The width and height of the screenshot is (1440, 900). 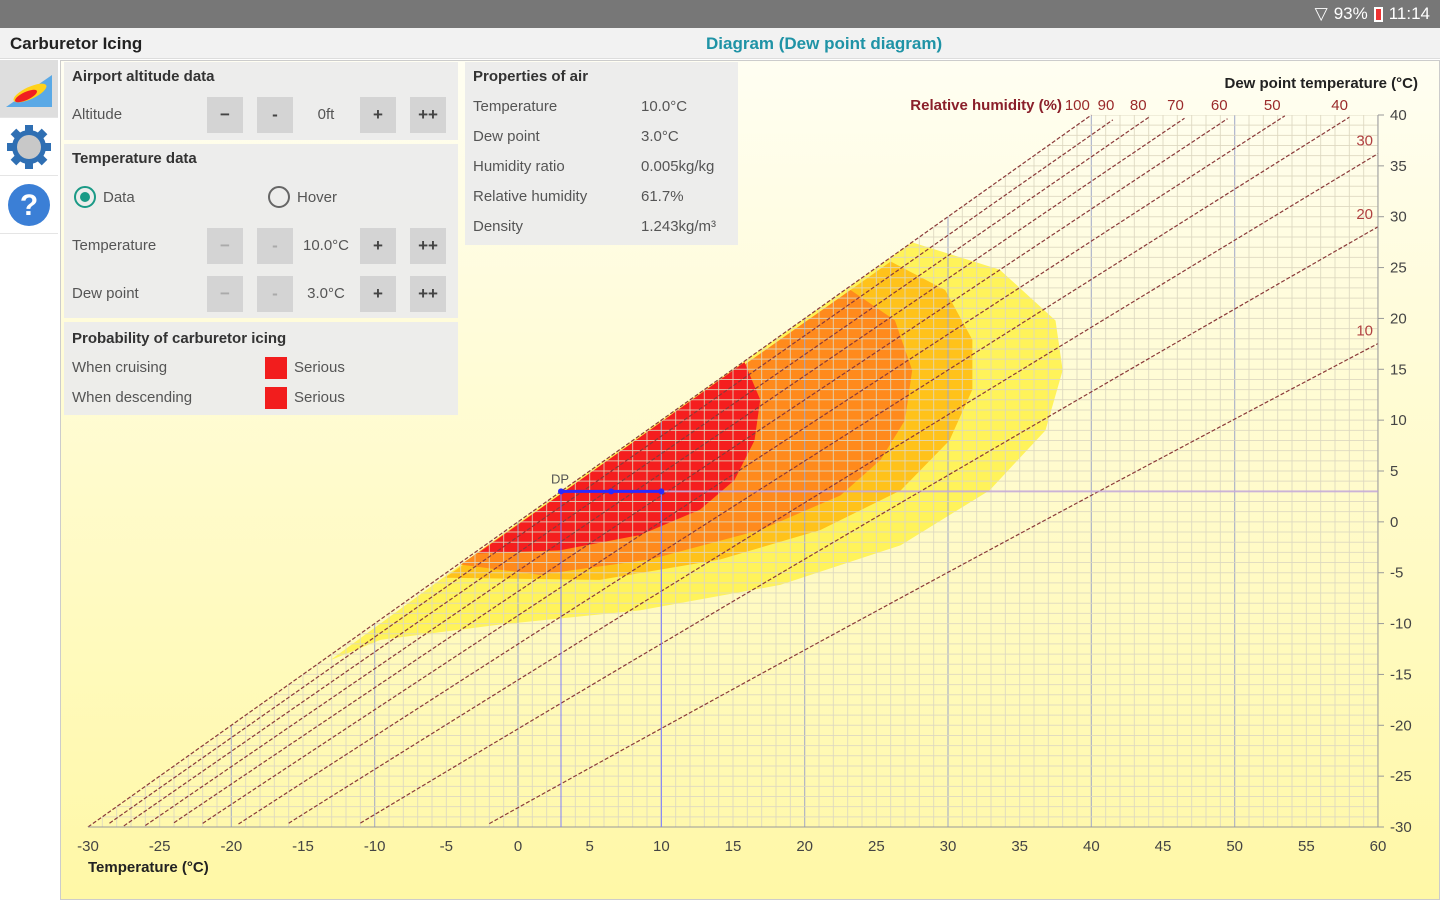 I want to click on altitude-label: Altitude, so click(x=97, y=114).